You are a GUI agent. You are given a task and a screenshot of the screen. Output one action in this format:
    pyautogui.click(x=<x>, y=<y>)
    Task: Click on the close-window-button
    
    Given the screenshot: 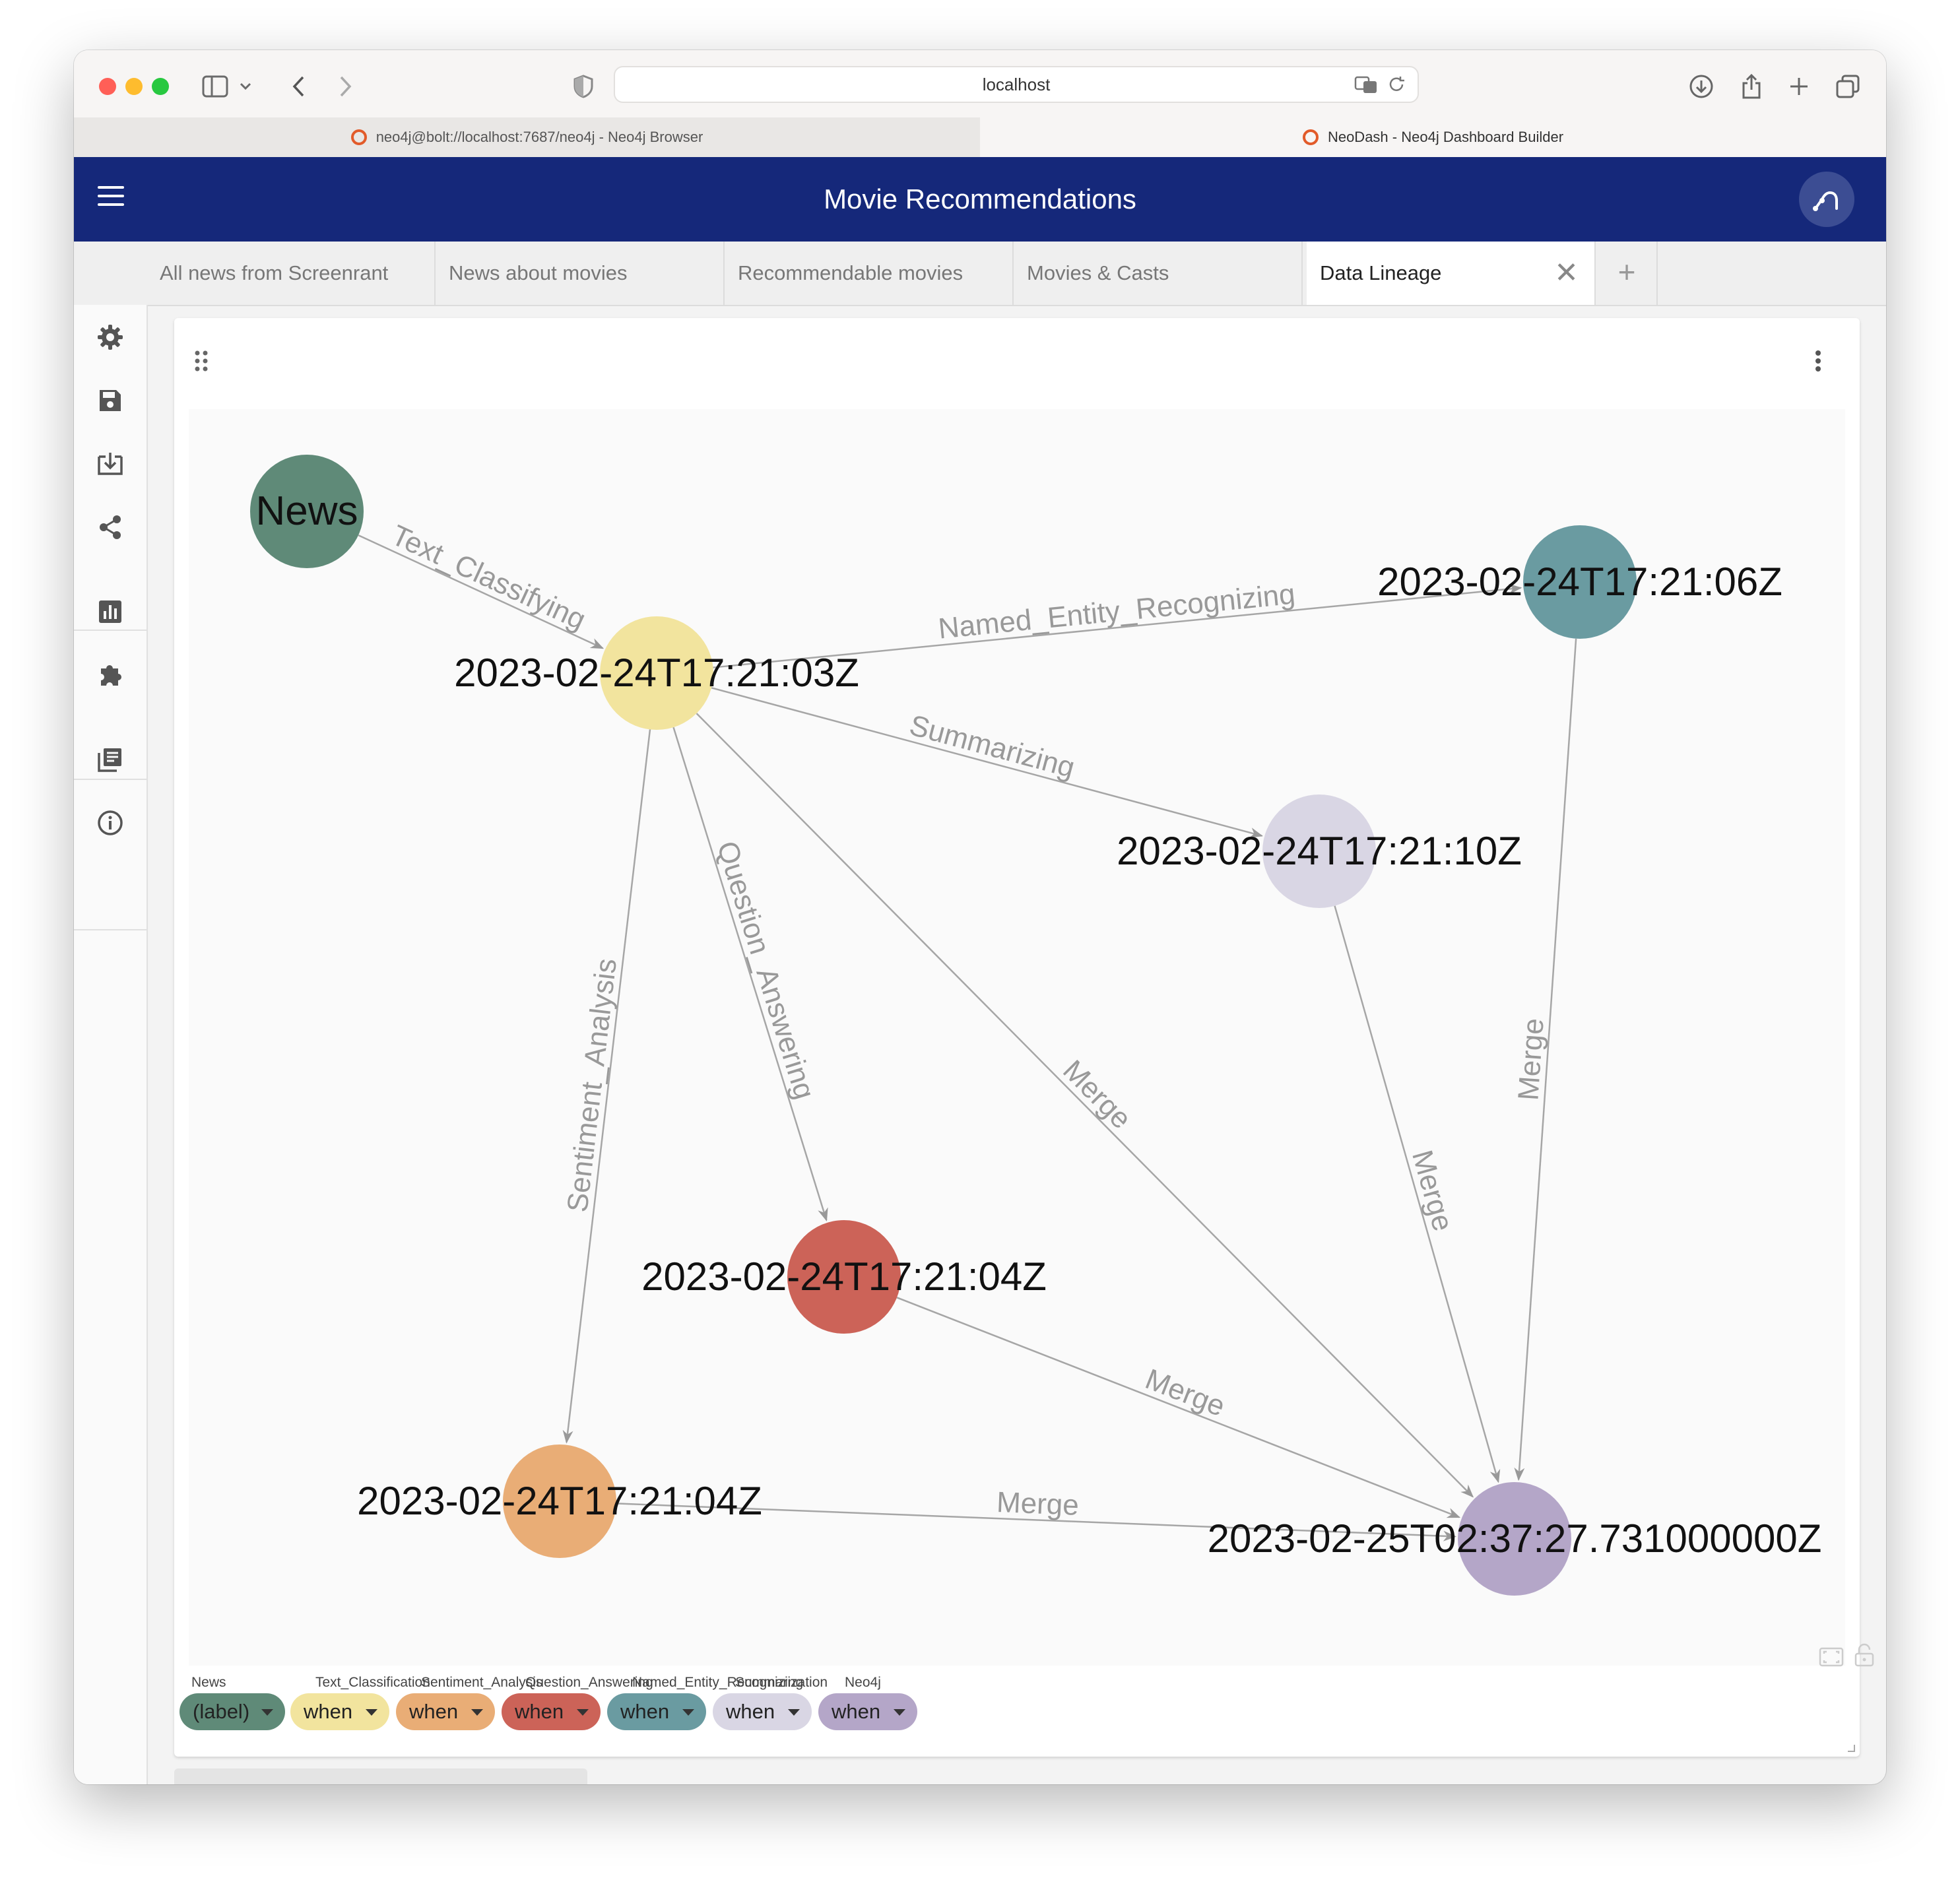 What is the action you would take?
    pyautogui.click(x=107, y=87)
    